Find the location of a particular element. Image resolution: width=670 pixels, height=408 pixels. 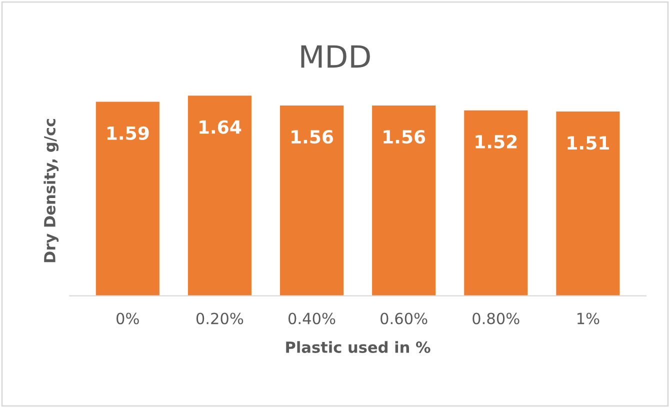

data-label: 1.64 is located at coordinates (220, 127).